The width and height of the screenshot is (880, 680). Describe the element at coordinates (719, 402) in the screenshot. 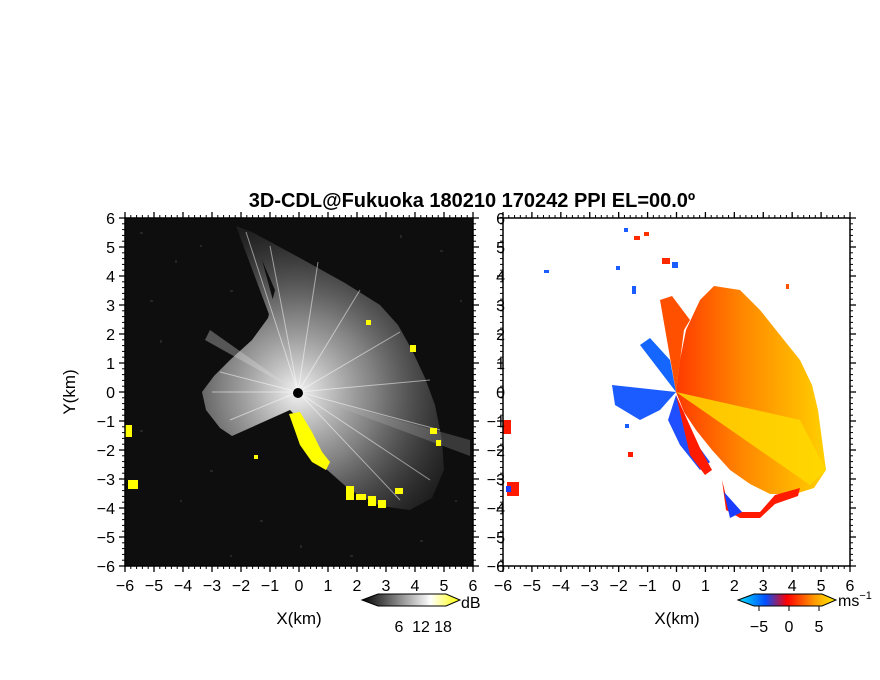

I see `velocity-echo` at that location.